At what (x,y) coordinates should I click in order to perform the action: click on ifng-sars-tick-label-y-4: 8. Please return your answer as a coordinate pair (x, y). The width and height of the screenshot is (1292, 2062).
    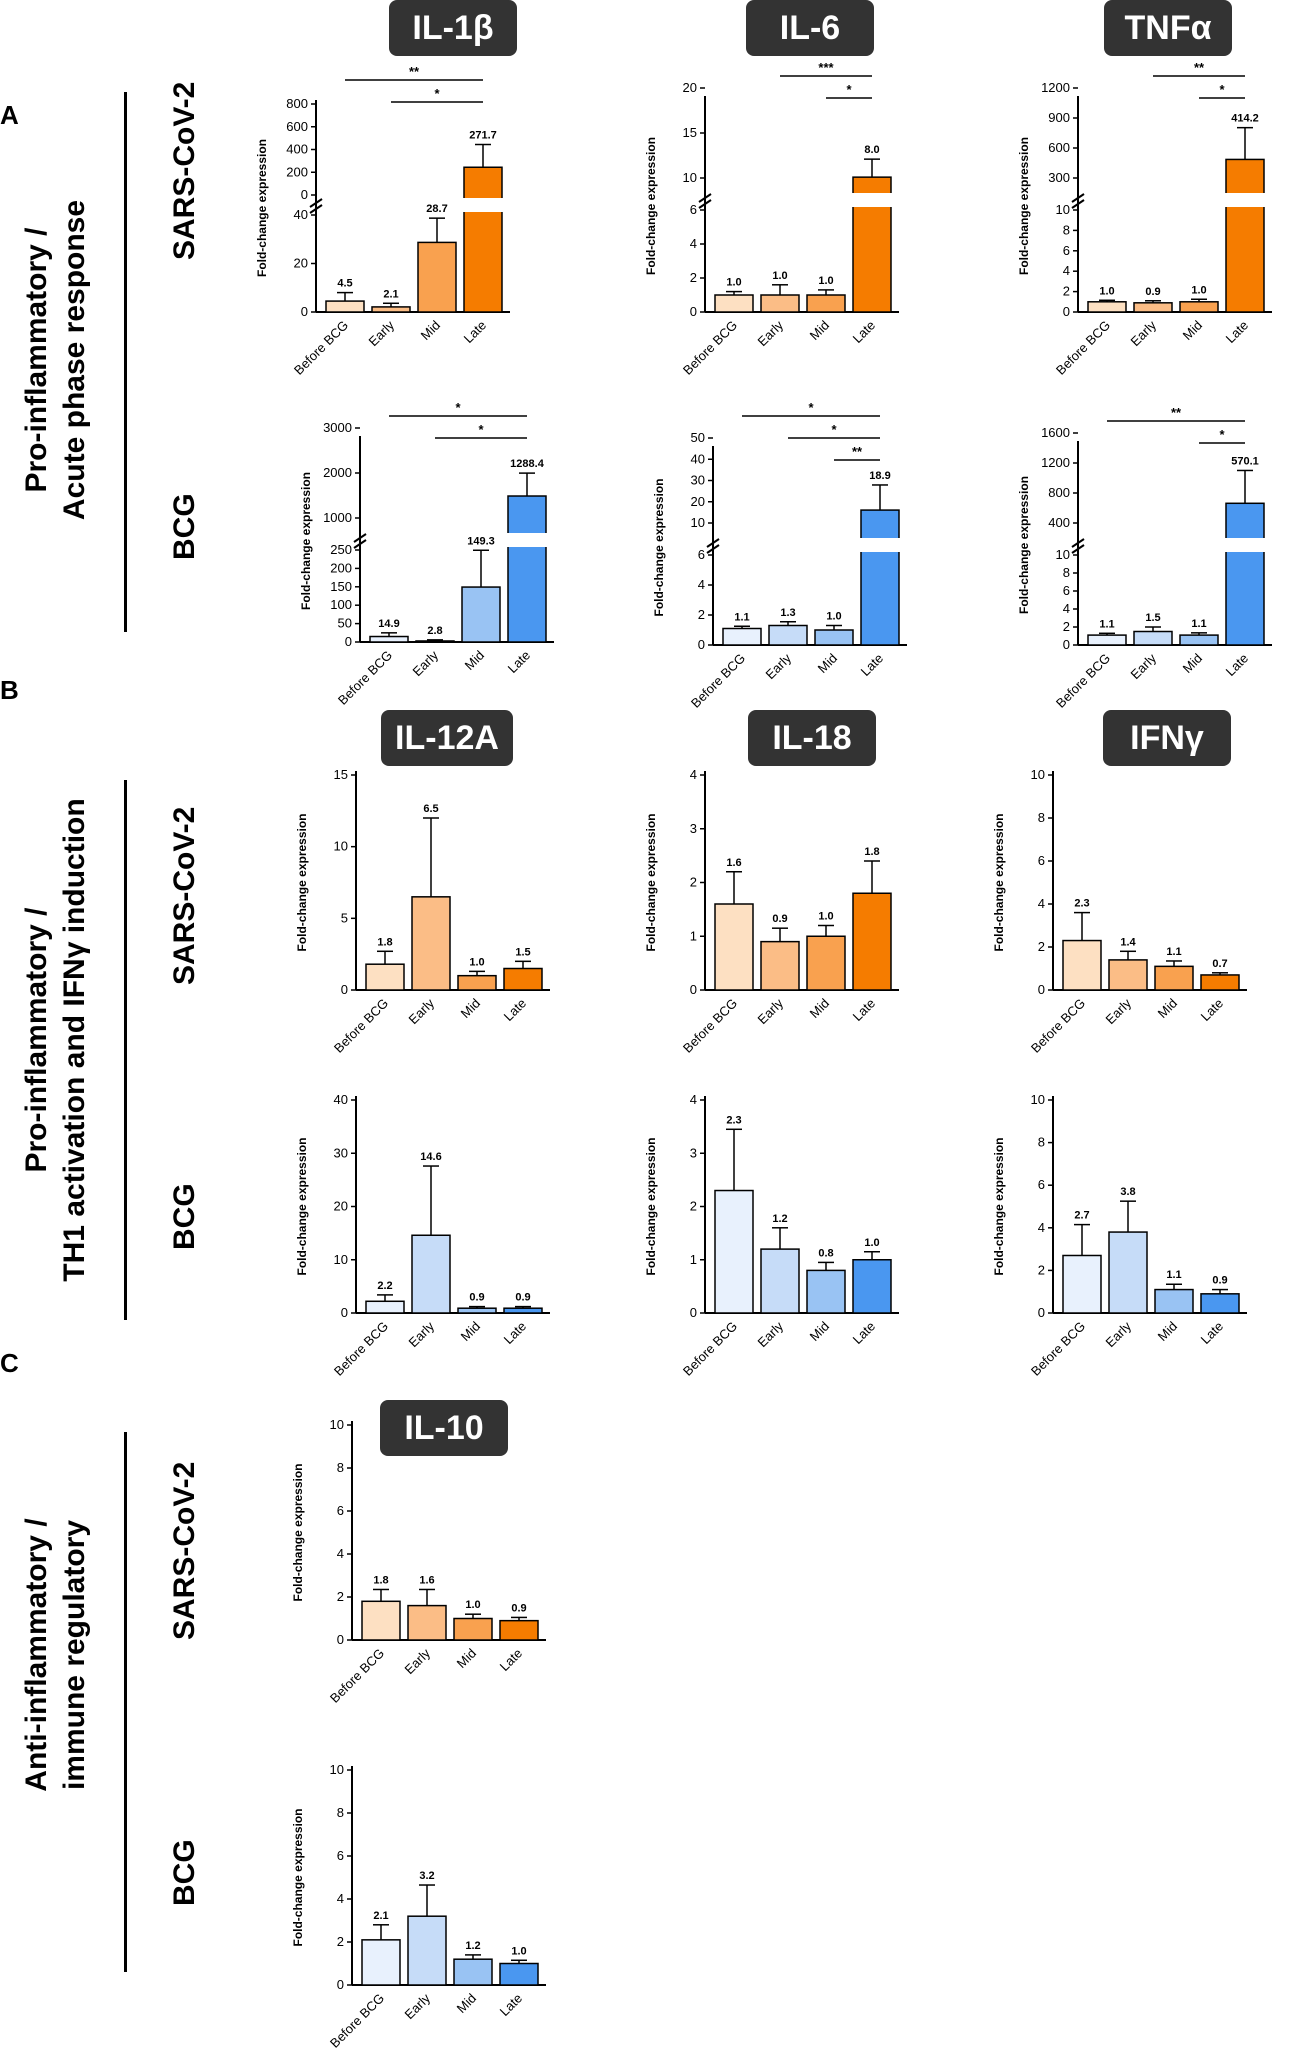
    Looking at the image, I should click on (1041, 817).